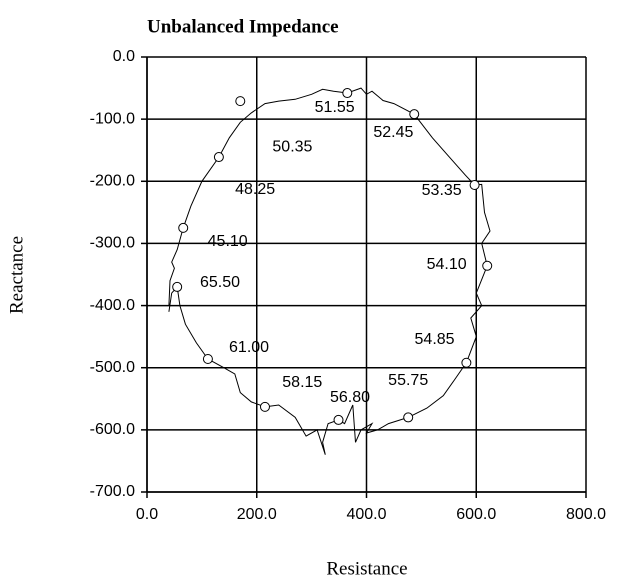 The height and width of the screenshot is (582, 618). Describe the element at coordinates (447, 264) in the screenshot. I see `frequency-label: 54.10` at that location.